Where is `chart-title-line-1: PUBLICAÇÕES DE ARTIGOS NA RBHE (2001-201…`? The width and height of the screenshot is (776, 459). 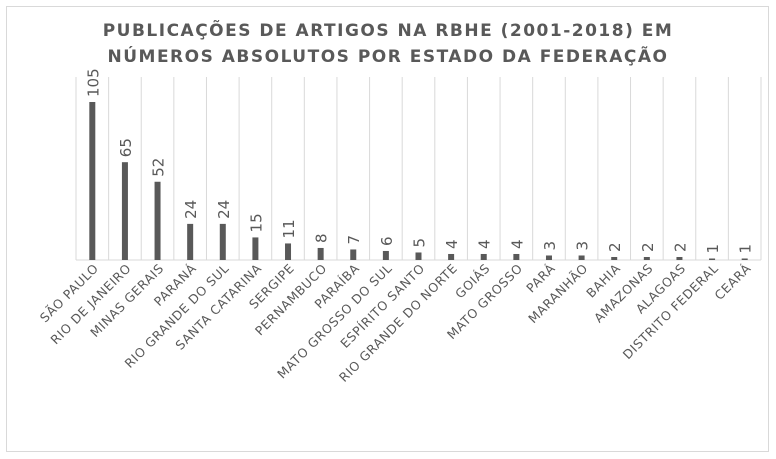
chart-title-line-1: PUBLICAÇÕES DE ARTIGOS NA RBHE (2001-201… is located at coordinates (388, 31).